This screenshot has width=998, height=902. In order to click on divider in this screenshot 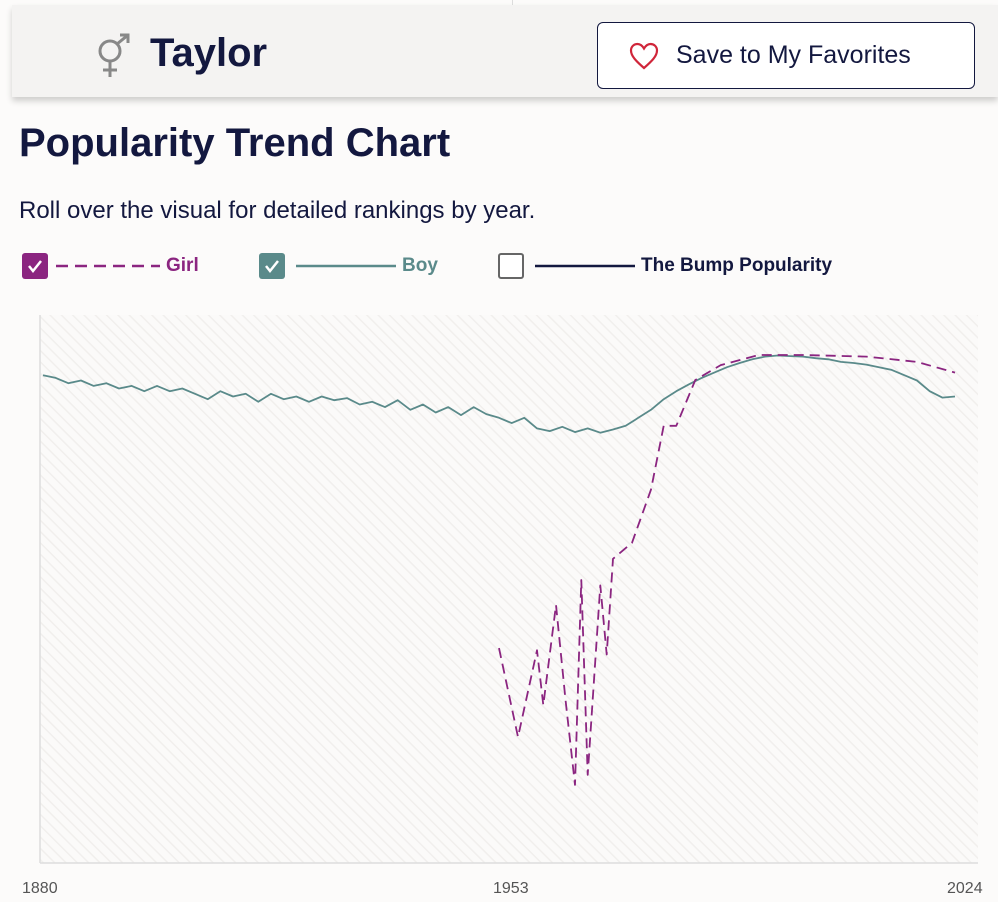, I will do `click(512, 2)`.